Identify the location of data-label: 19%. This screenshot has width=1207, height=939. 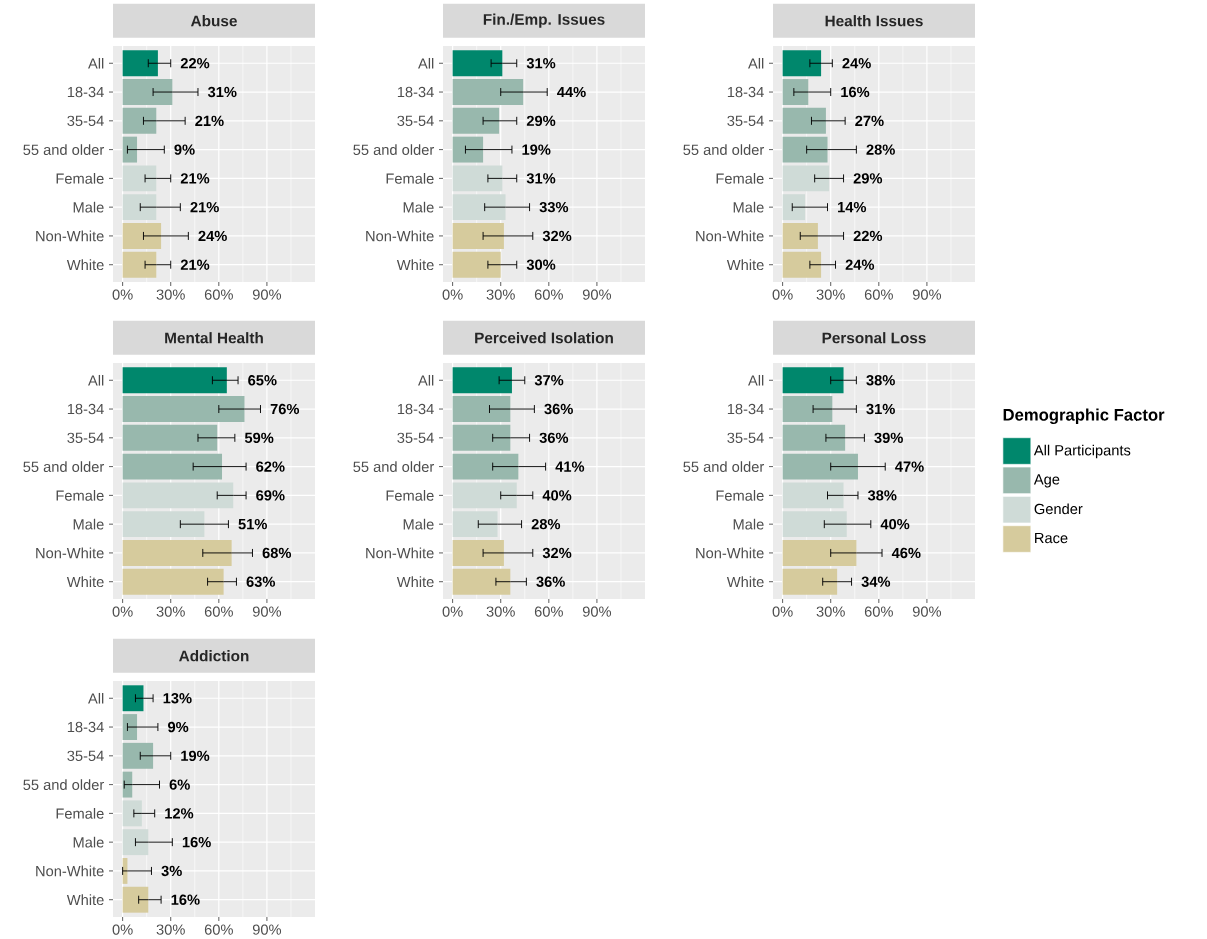
(195, 755).